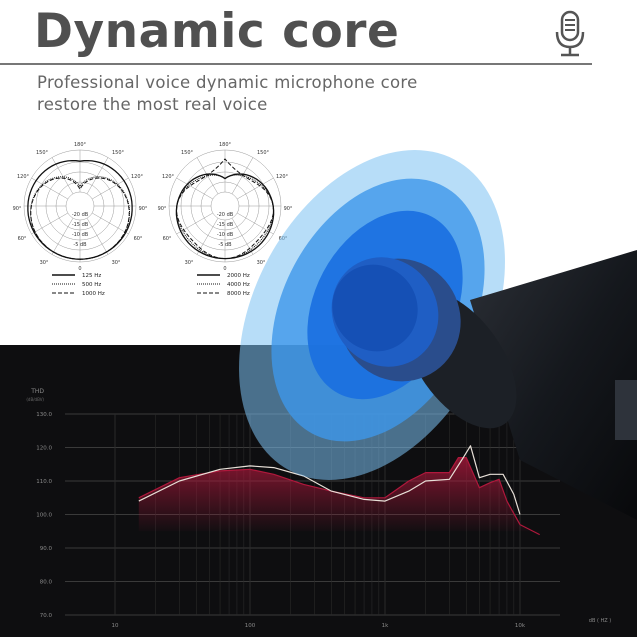  I want to click on title-divider, so click(296, 64).